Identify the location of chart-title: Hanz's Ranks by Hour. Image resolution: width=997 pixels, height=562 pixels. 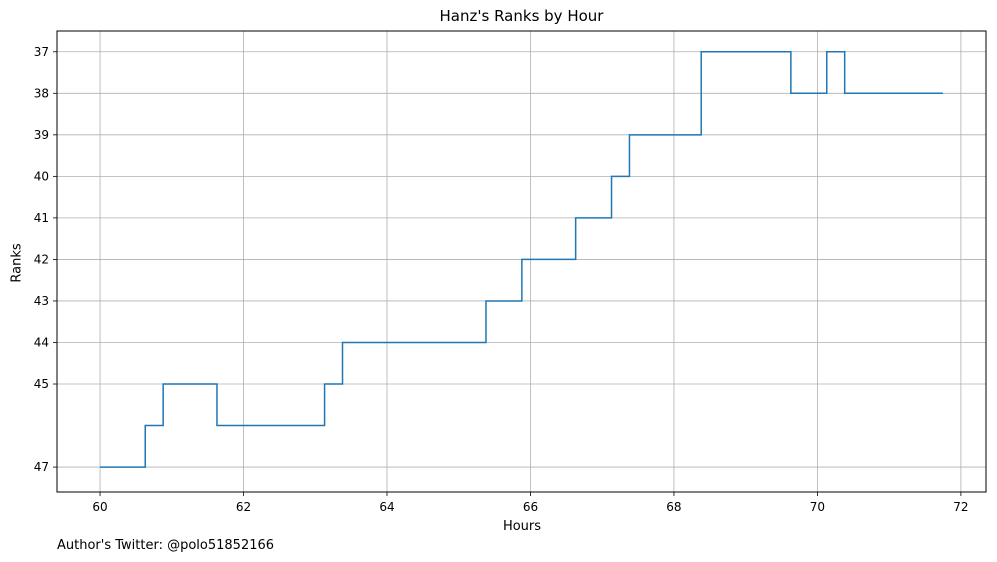
(521, 16).